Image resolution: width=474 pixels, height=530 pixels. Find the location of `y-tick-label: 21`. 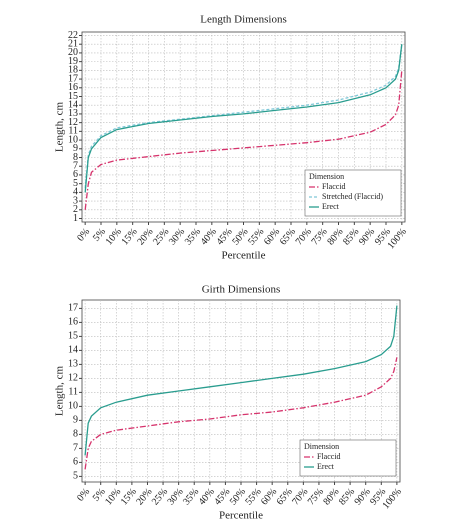

y-tick-label: 21 is located at coordinates (73, 43).